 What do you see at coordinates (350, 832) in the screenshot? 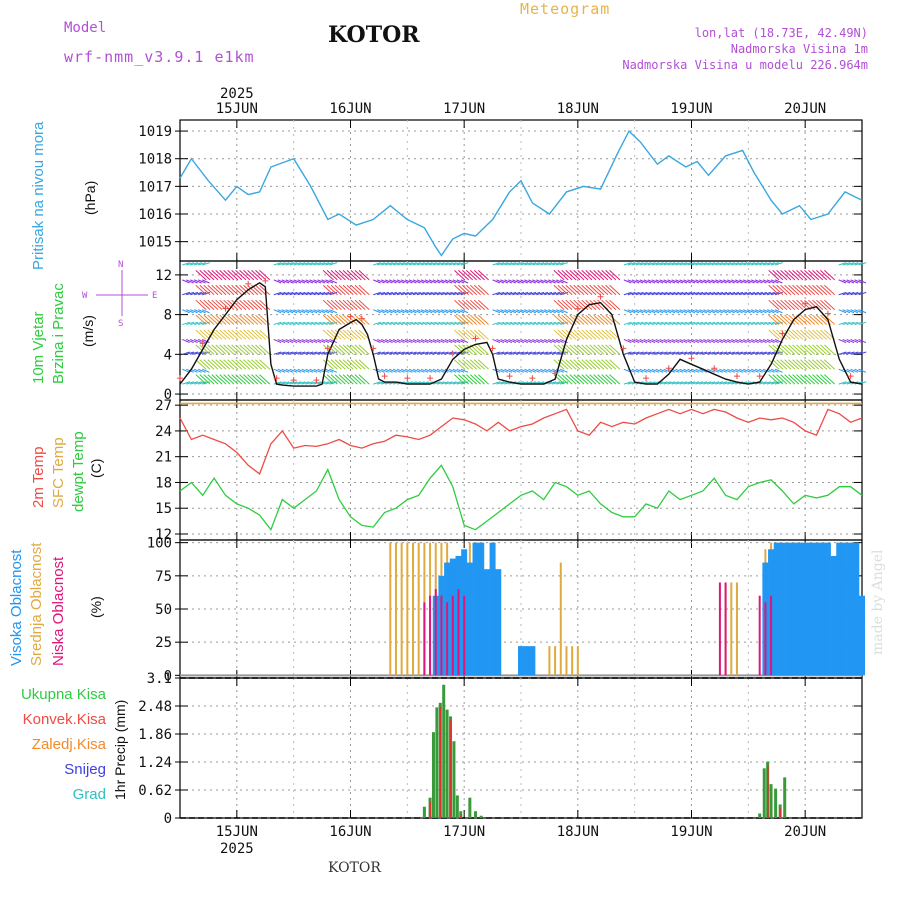
I see `x-day-label-bottom: 16JUN` at bounding box center [350, 832].